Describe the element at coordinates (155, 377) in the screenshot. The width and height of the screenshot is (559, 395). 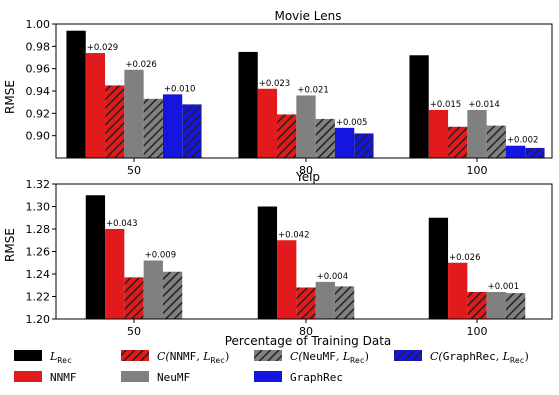
I see `legend-item-neumf: NeuMF` at that location.